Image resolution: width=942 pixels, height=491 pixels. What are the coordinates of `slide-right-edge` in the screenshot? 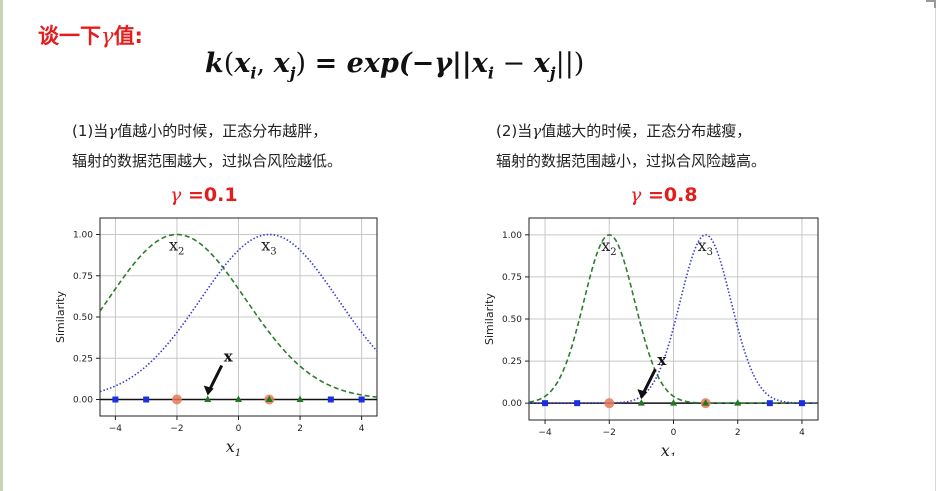 It's located at (935, 245).